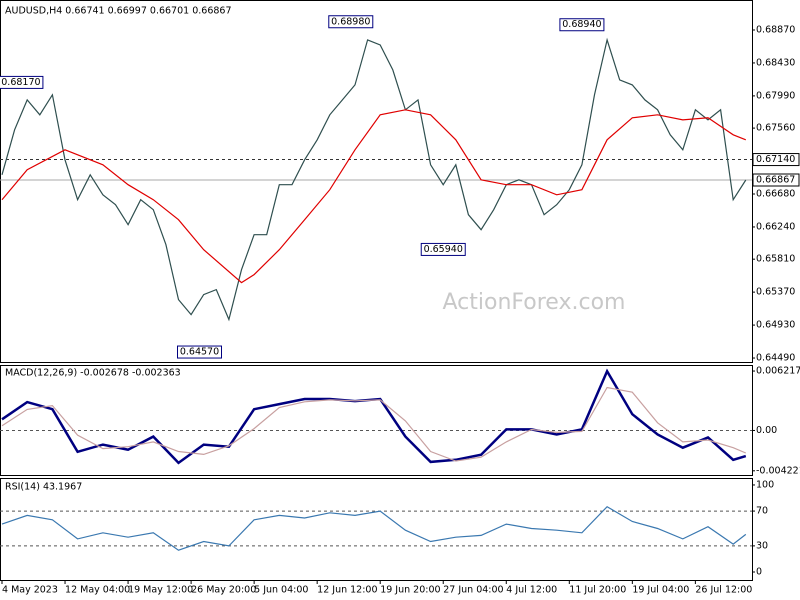 The width and height of the screenshot is (800, 600). What do you see at coordinates (531, 590) in the screenshot?
I see `x-tick-label: 4 Jul 12:00` at bounding box center [531, 590].